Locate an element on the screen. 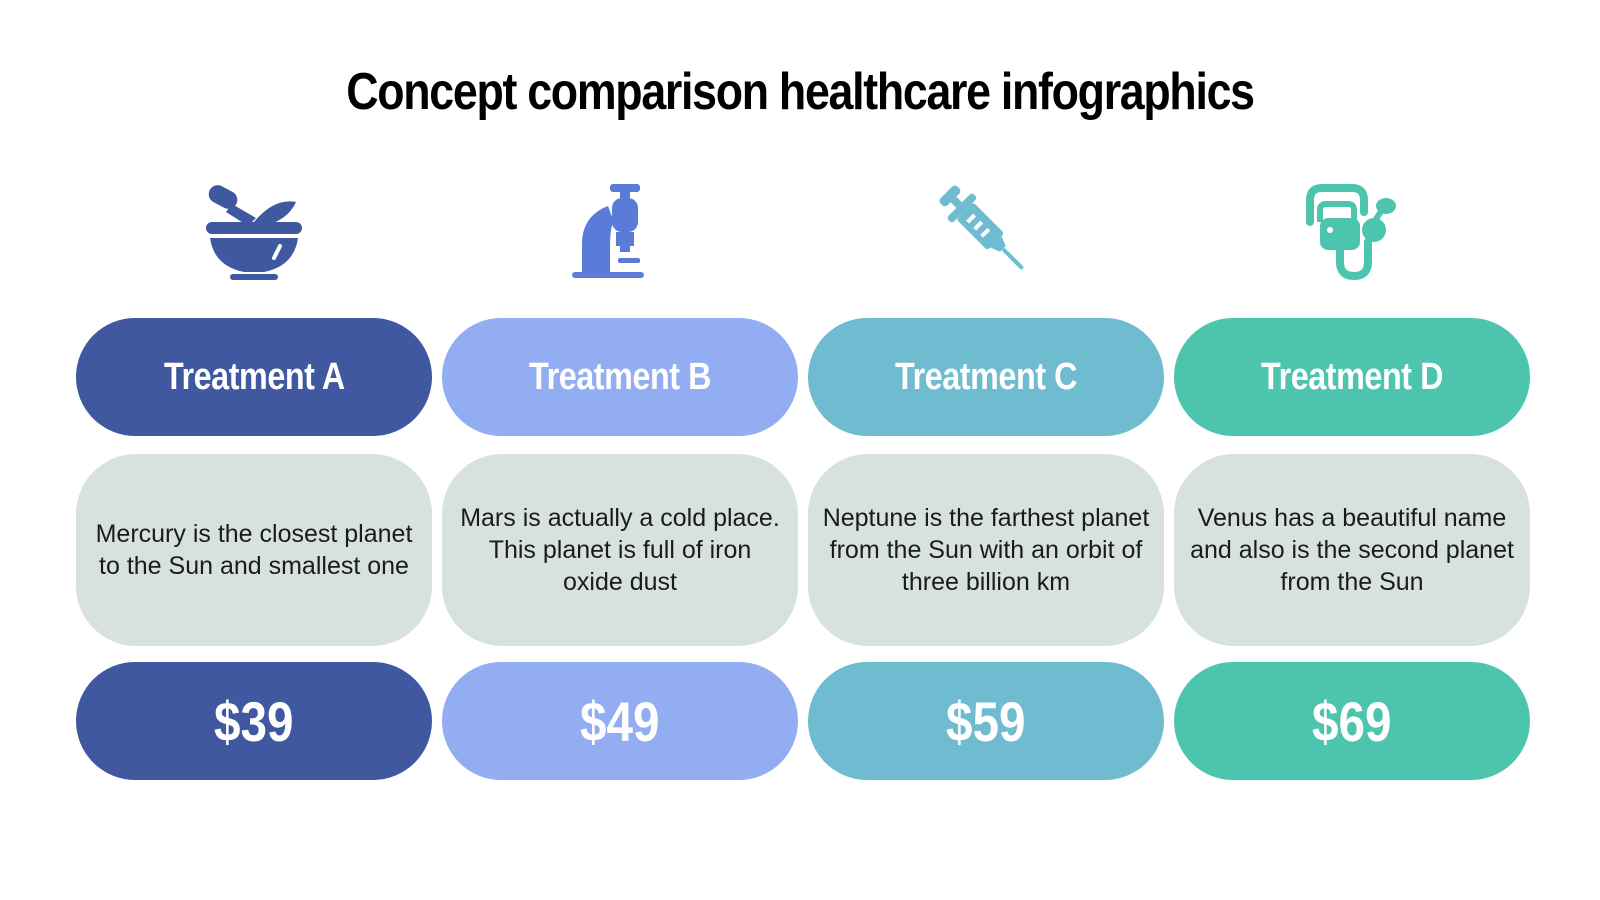  syringe-icon is located at coordinates (986, 232).